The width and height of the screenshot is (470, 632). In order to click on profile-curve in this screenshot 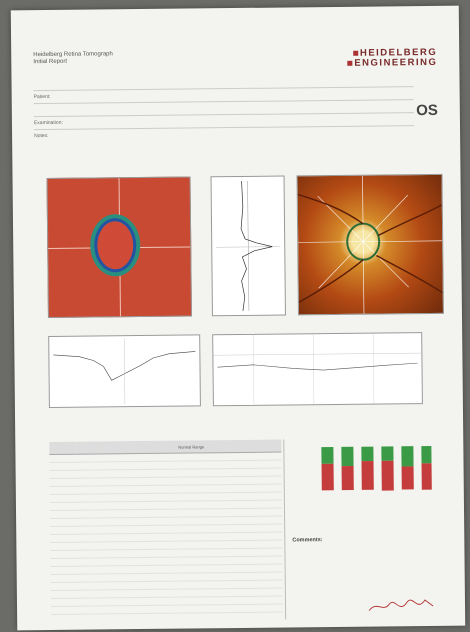, I will do `click(257, 246)`.